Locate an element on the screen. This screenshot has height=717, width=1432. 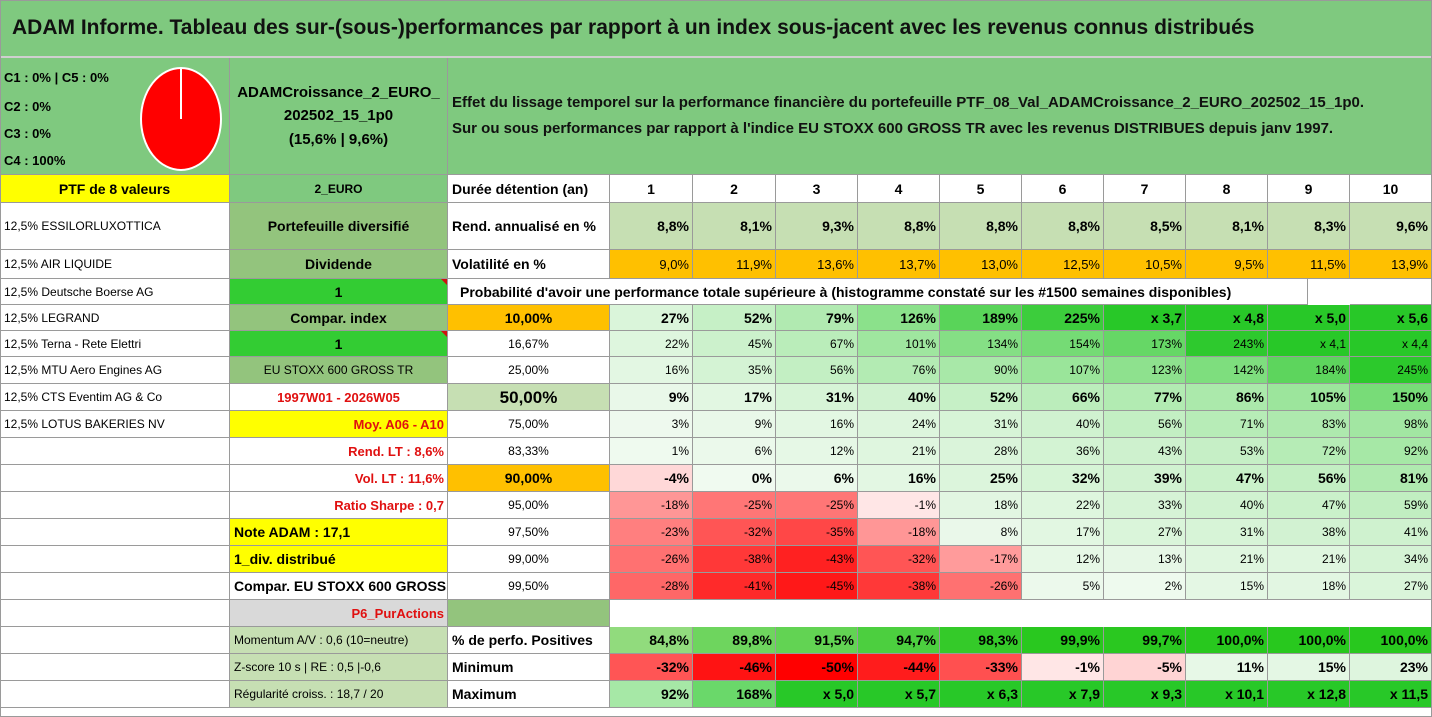
quantile-cell: 154% is located at coordinates (1063, 344).